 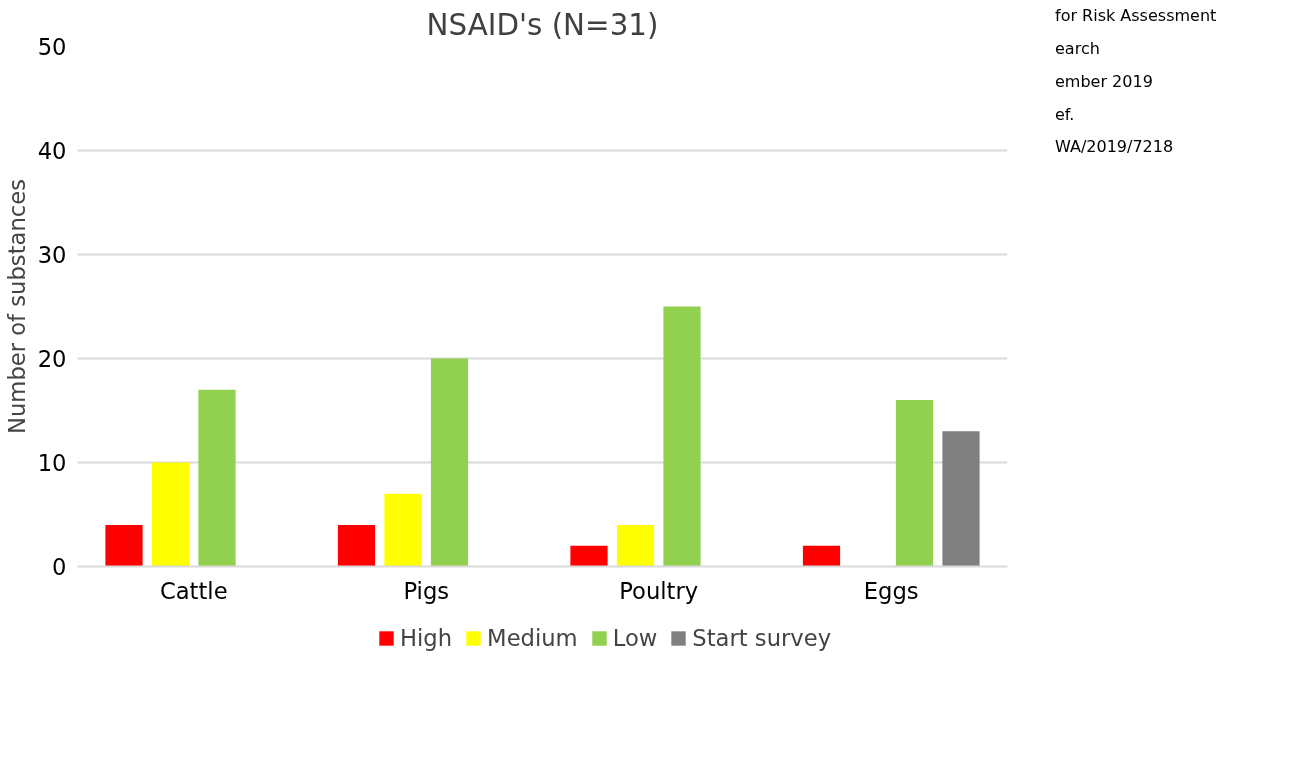 I want to click on x-tick-label: Pigs, so click(x=426, y=590).